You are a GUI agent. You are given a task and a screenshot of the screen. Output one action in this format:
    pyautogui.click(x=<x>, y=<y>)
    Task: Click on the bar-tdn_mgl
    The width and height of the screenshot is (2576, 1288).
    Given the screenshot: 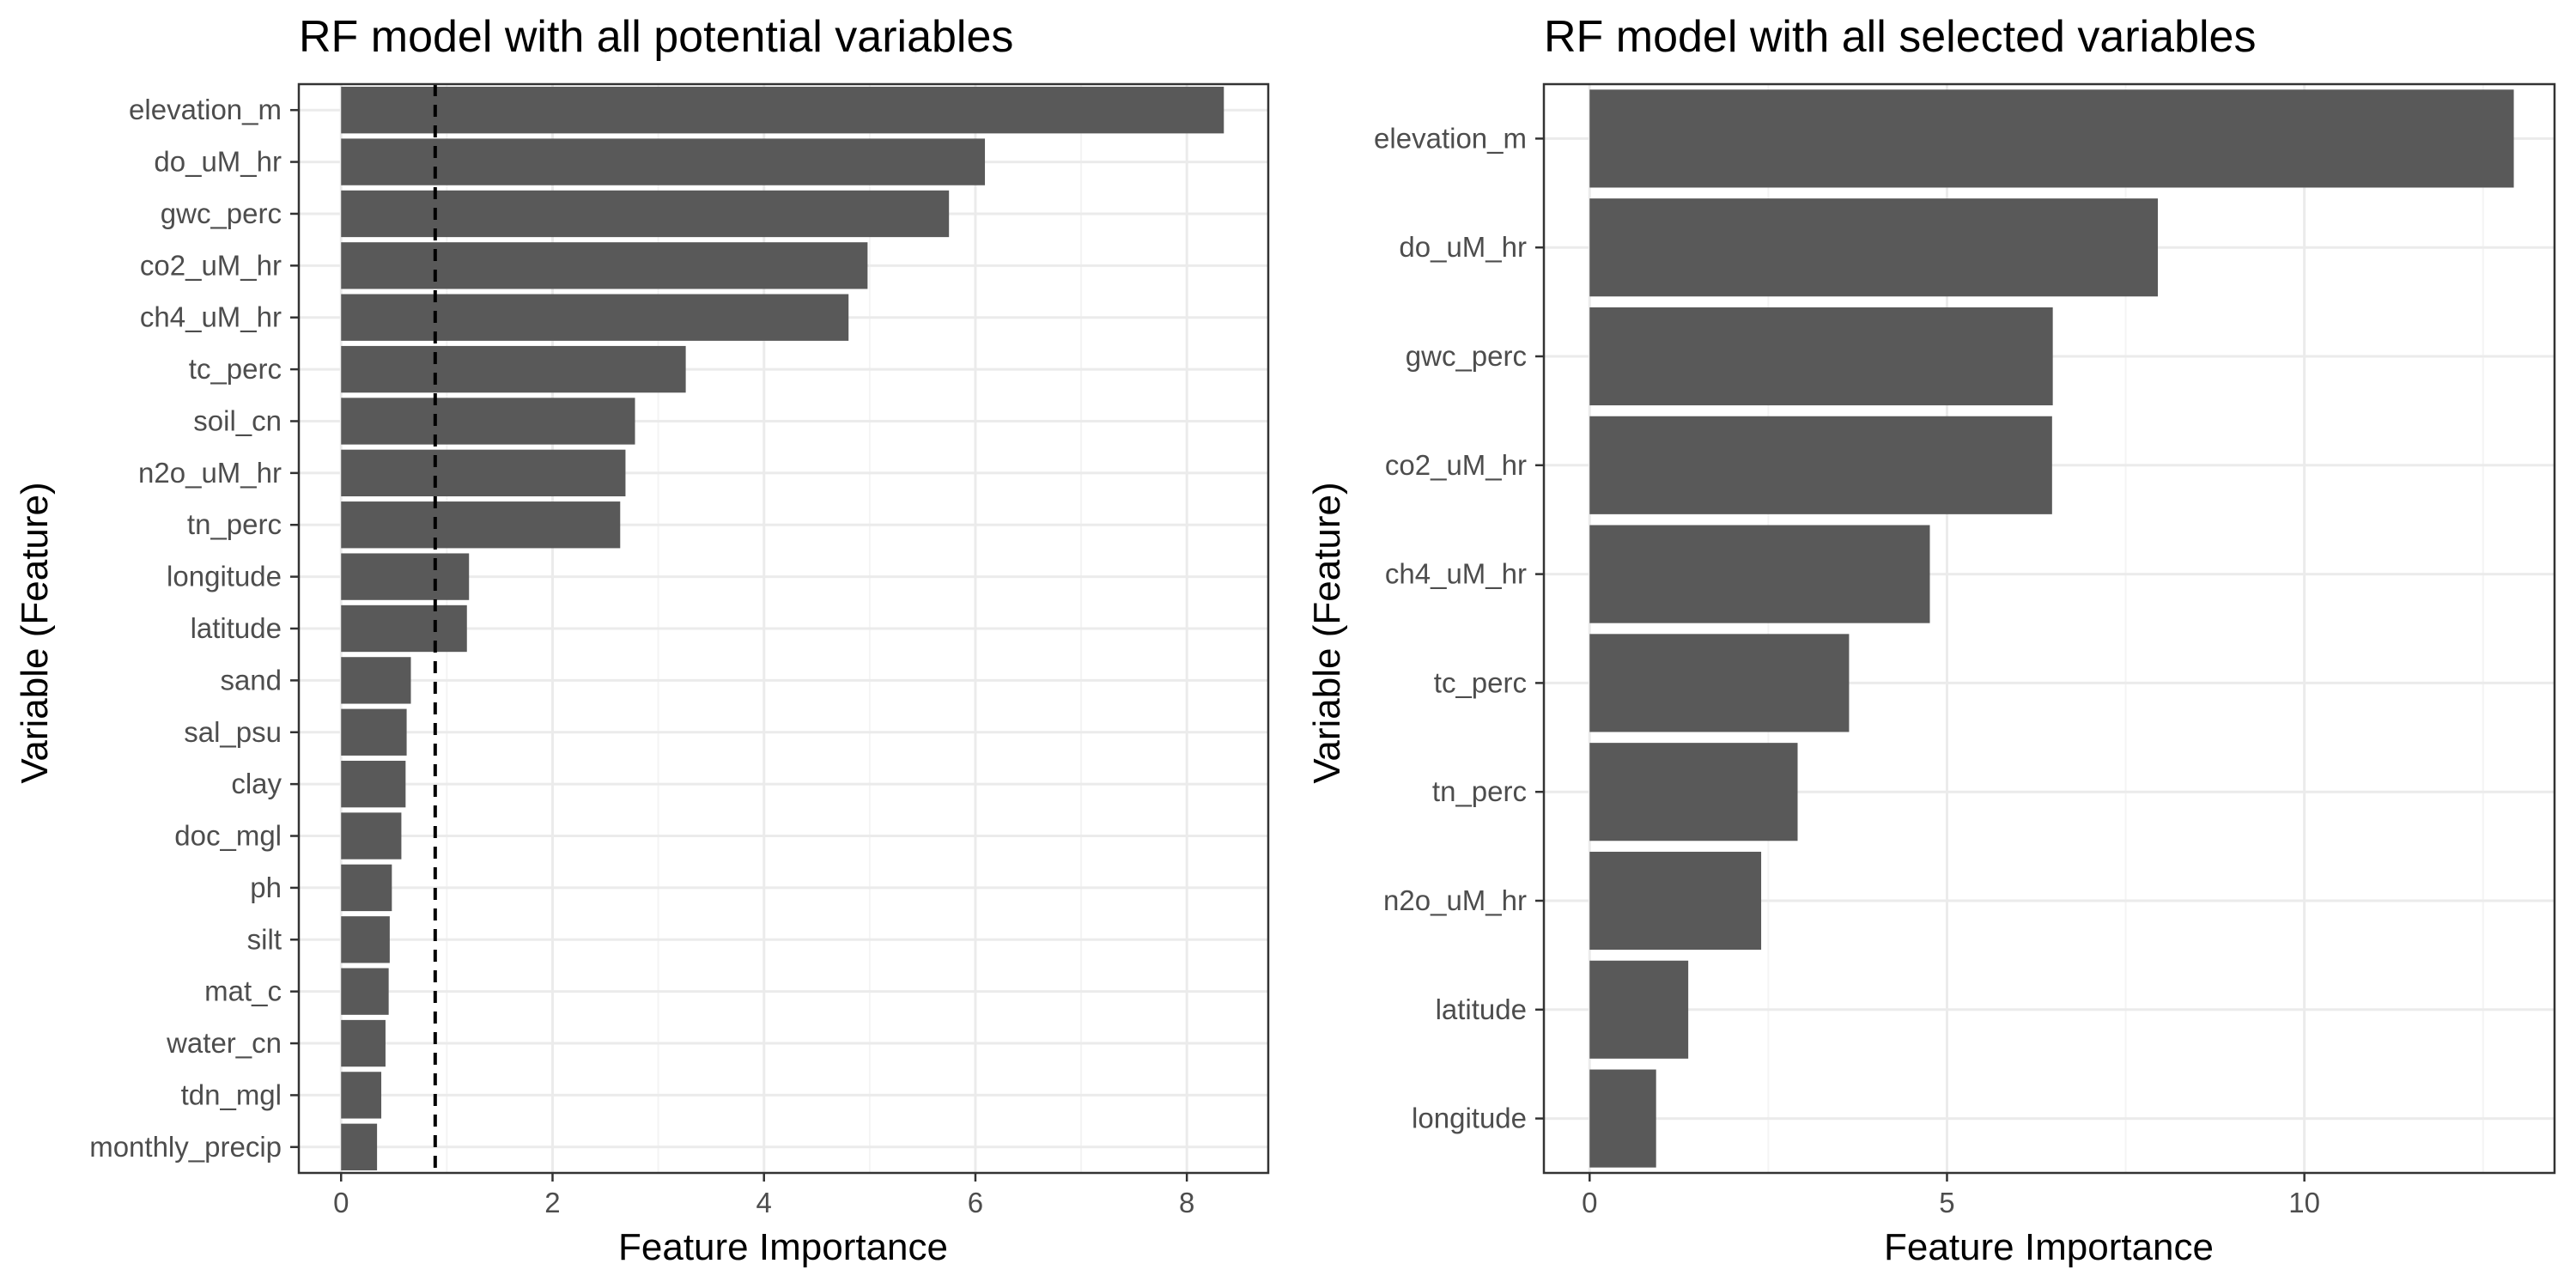 What is the action you would take?
    pyautogui.click(x=361, y=1096)
    